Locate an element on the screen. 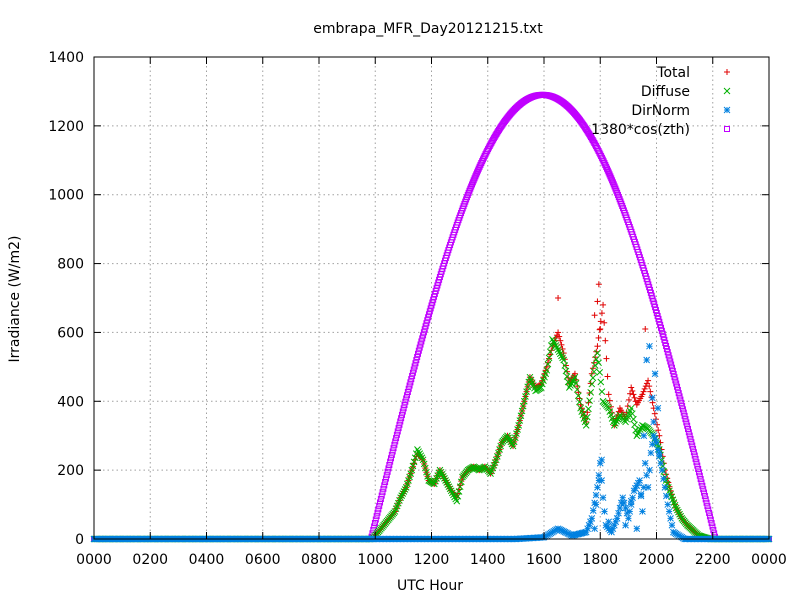  legend-label: Total is located at coordinates (673, 73).